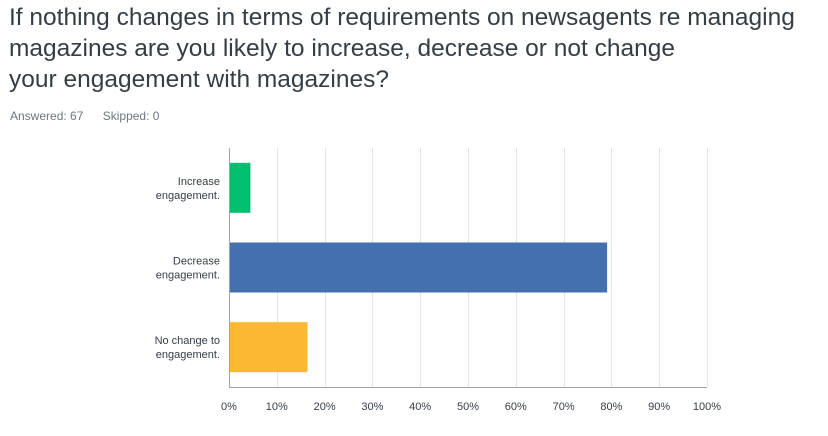 The height and width of the screenshot is (436, 828). Describe the element at coordinates (188, 355) in the screenshot. I see `category-label-2-line-1: engagement.` at that location.